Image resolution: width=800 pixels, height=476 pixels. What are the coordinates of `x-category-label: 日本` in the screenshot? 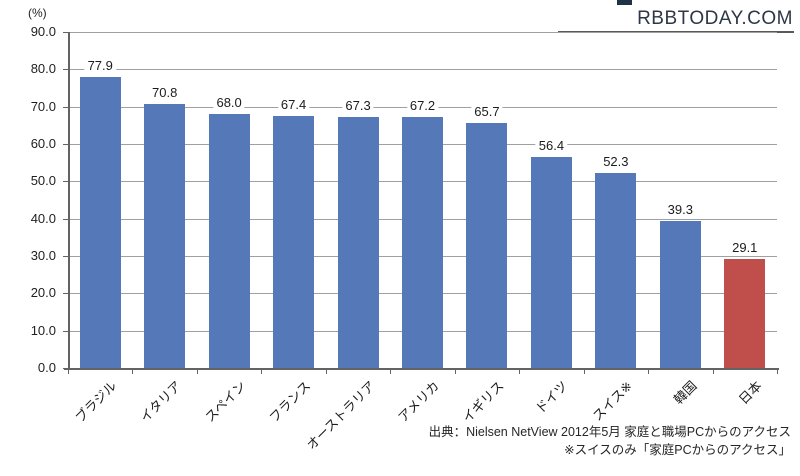 It's located at (750, 393).